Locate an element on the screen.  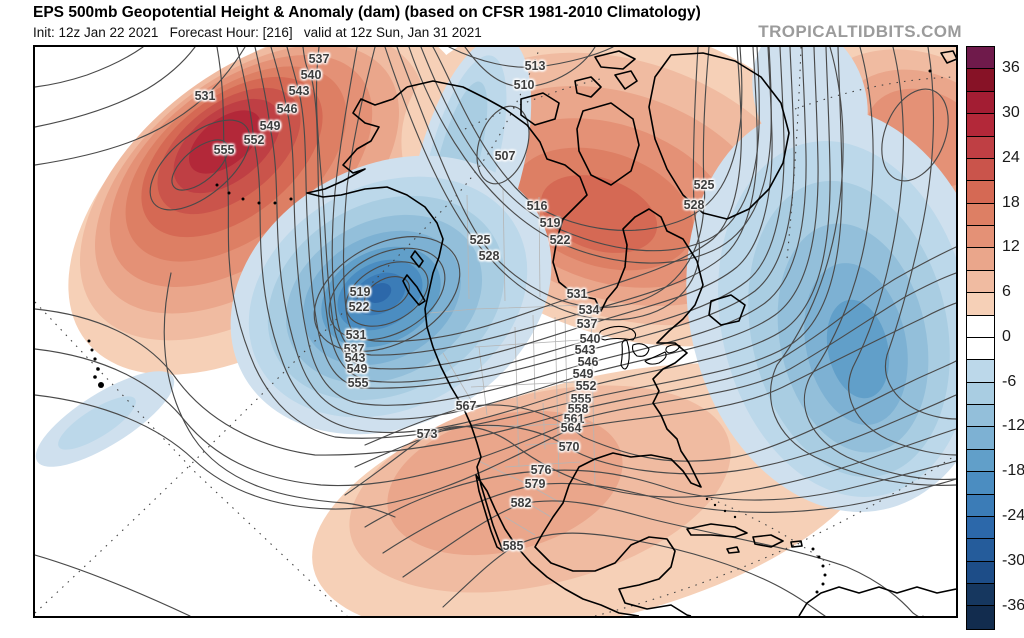
negative-anomaly-pacific-low is located at coordinates (391, 295).